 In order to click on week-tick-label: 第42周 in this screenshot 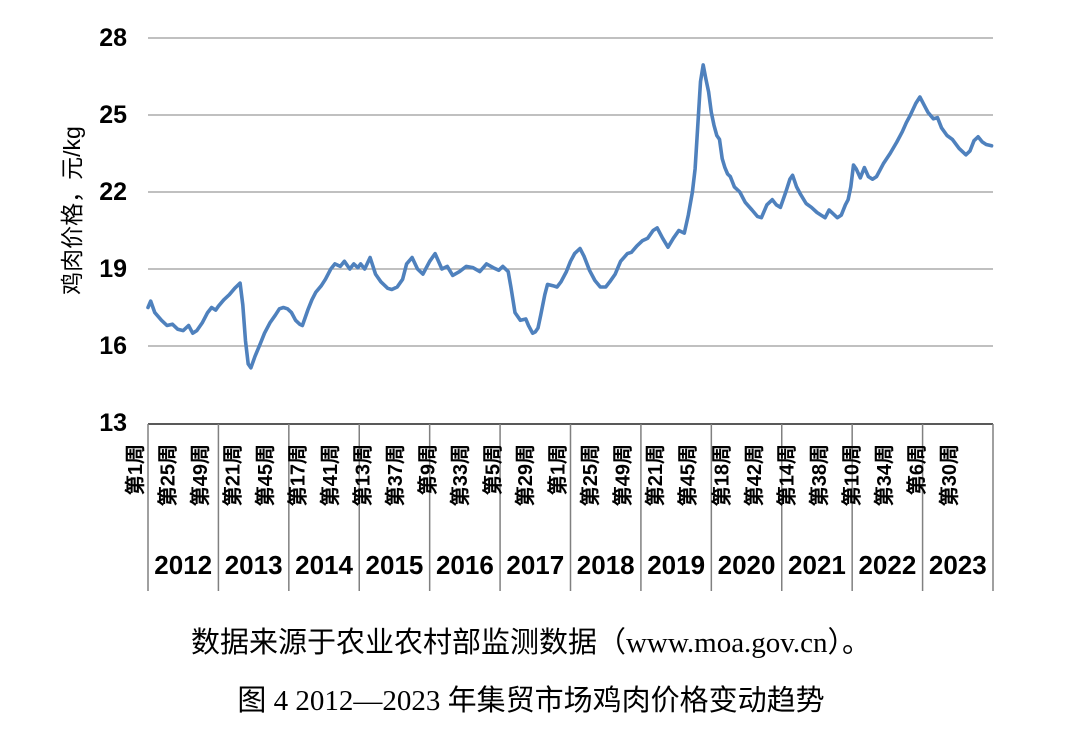, I will do `click(754, 475)`.